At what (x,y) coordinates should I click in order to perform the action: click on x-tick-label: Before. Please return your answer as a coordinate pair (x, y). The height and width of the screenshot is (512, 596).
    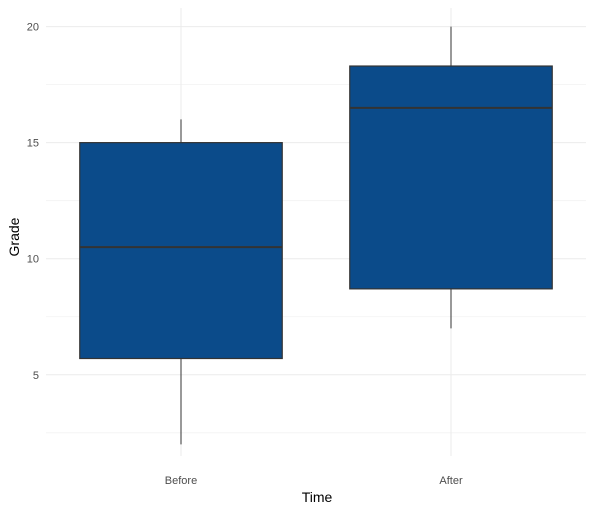
    Looking at the image, I should click on (181, 481).